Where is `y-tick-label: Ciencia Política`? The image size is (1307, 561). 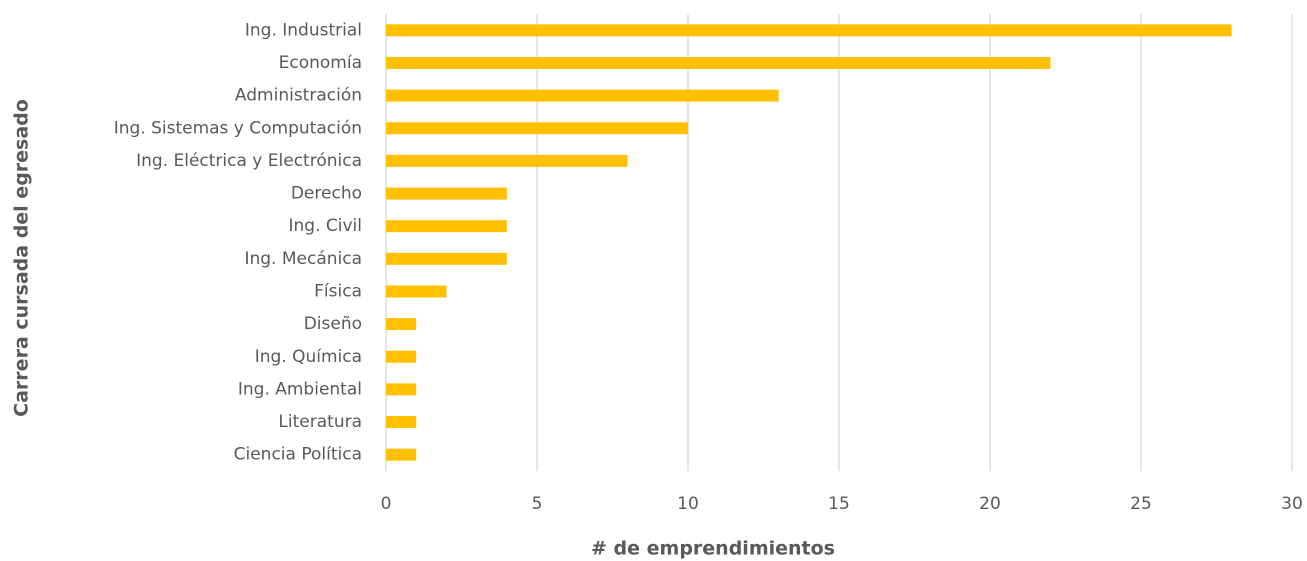 y-tick-label: Ciencia Política is located at coordinates (298, 455).